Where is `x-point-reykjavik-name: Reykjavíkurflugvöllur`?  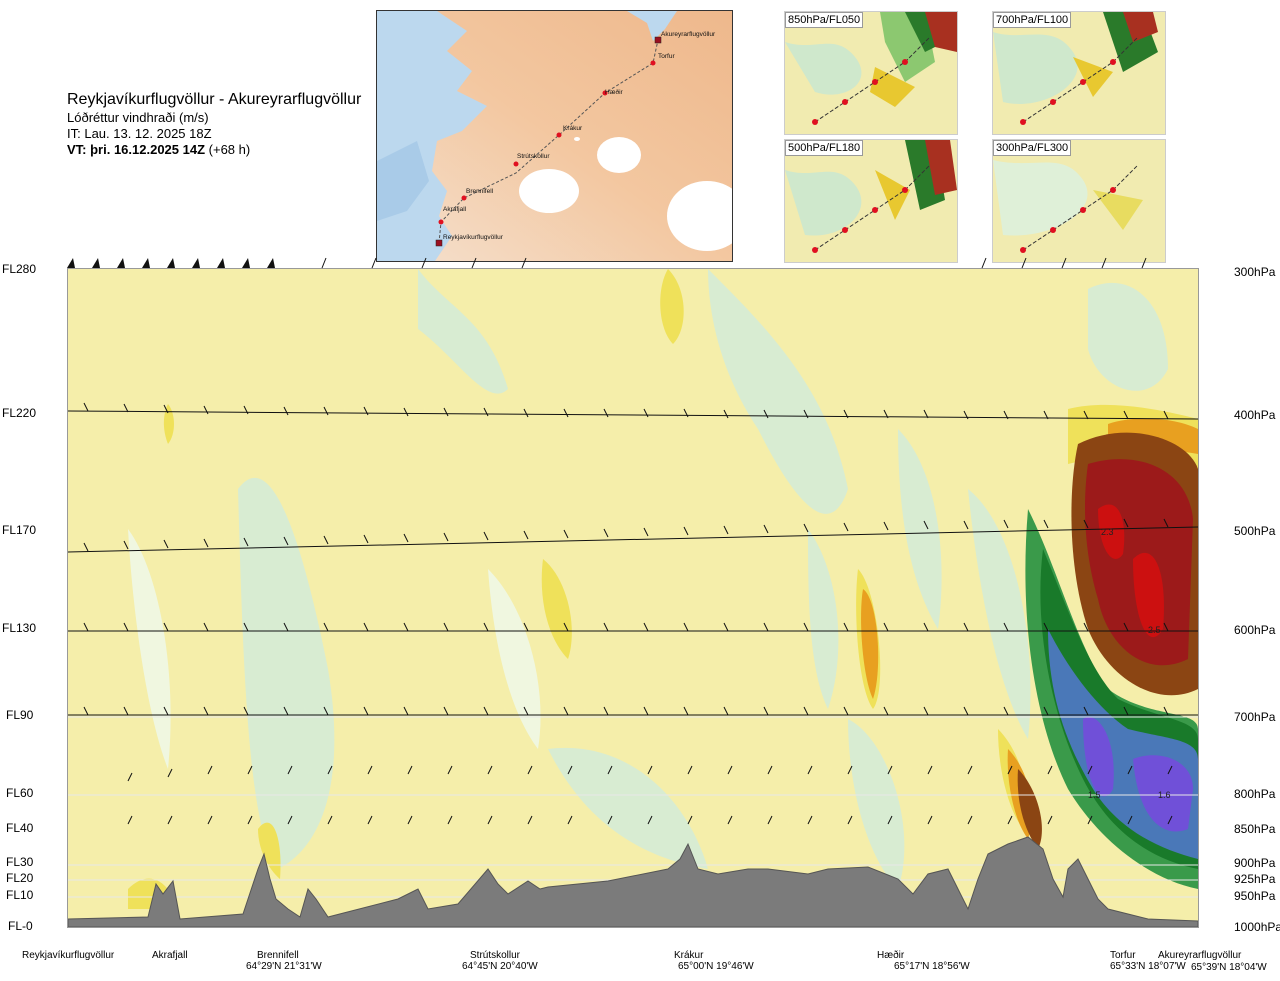
x-point-reykjavik-name: Reykjavíkurflugvöllur is located at coordinates (68, 955).